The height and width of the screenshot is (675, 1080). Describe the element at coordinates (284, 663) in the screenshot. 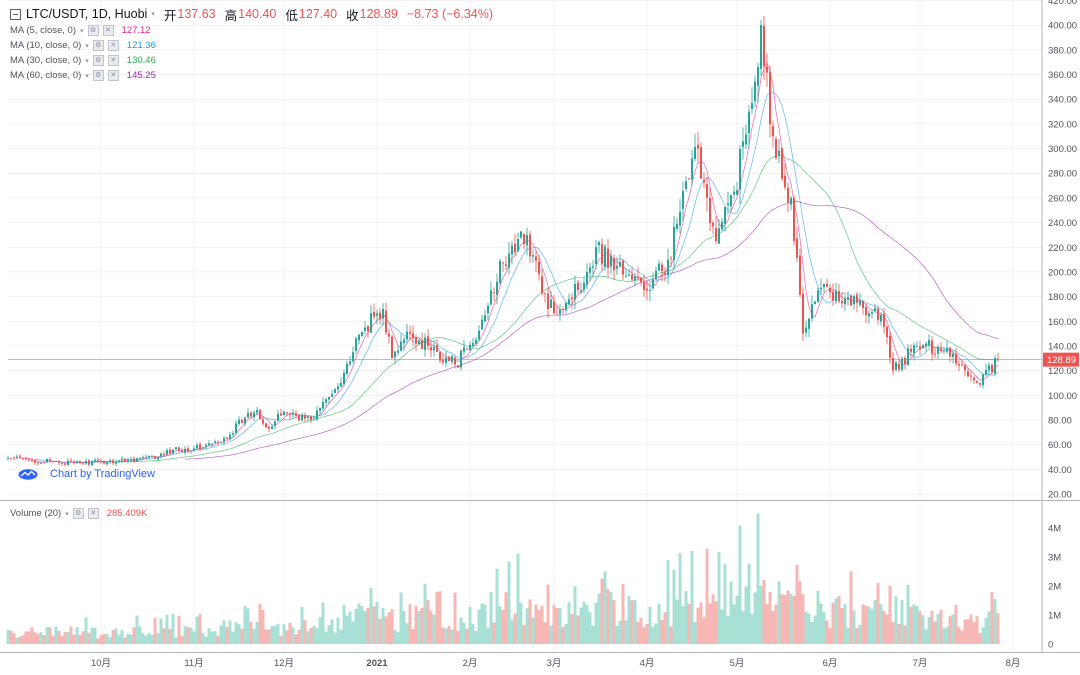

I see `time-tick-label: 12月` at that location.